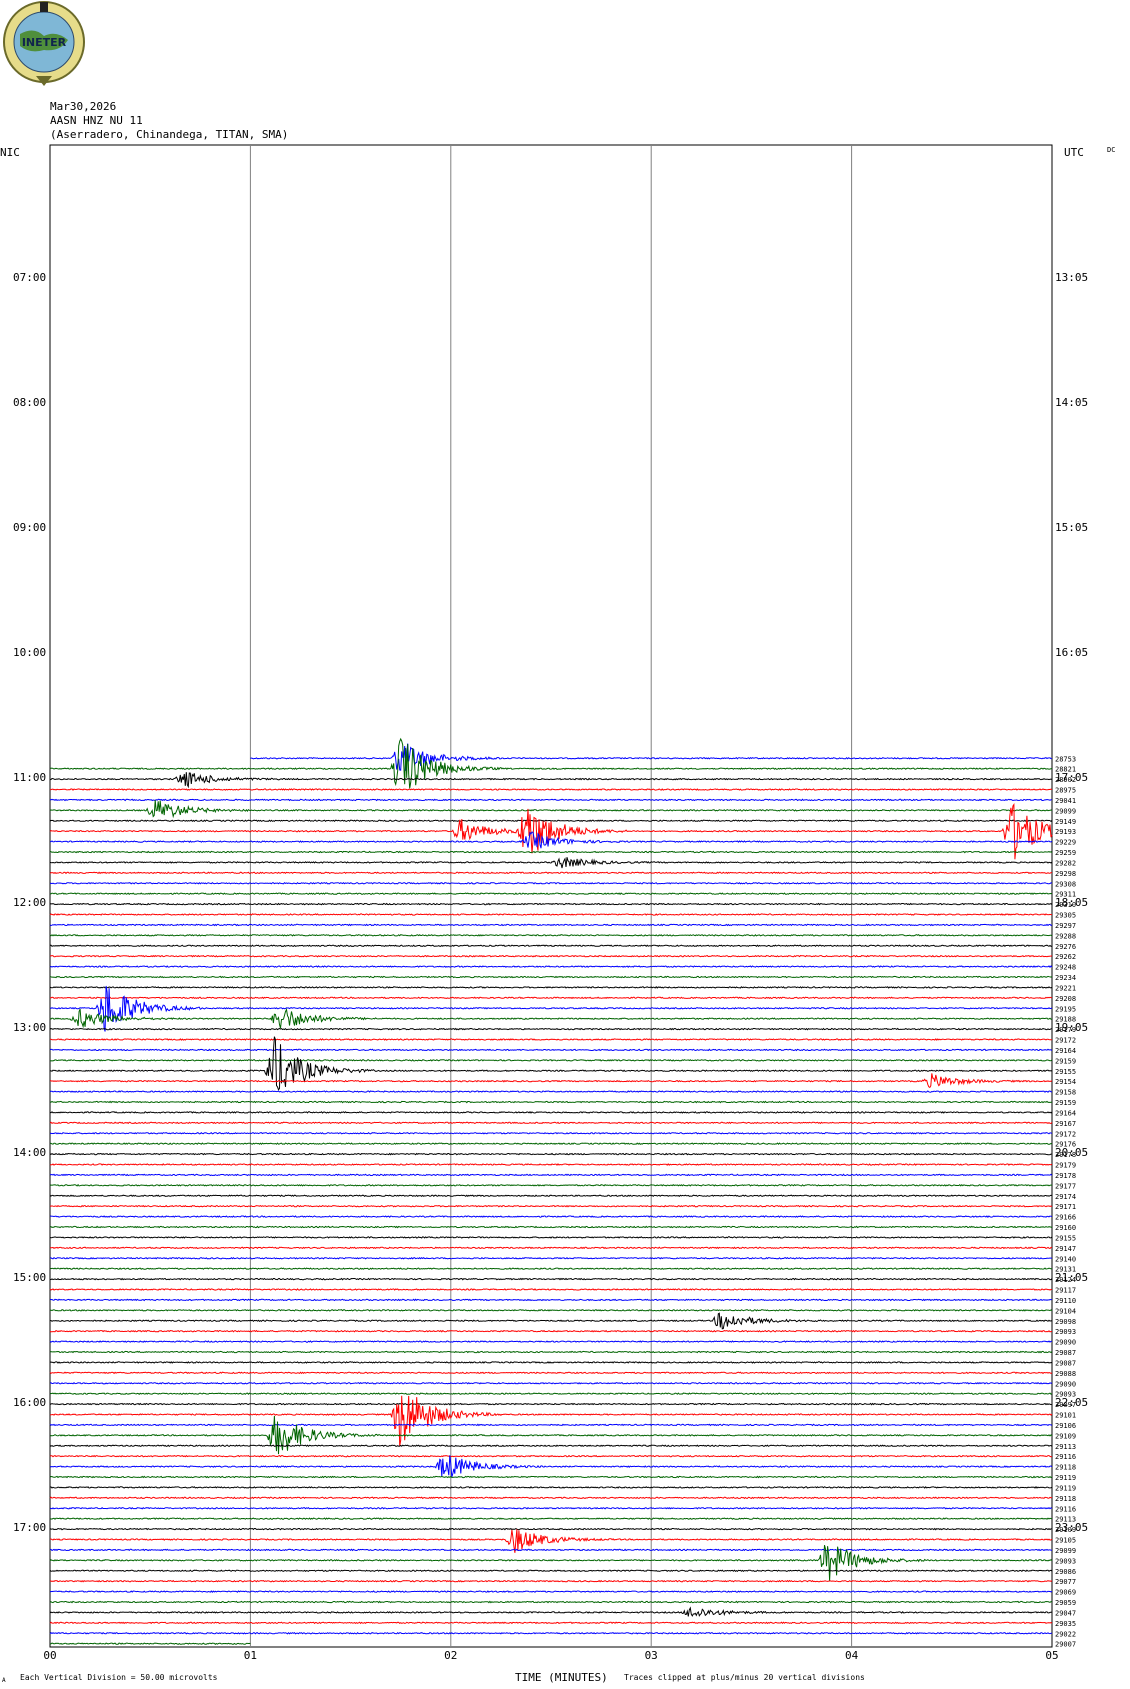  What do you see at coordinates (1065, 832) in the screenshot?
I see `trace-count-label: 29193` at bounding box center [1065, 832].